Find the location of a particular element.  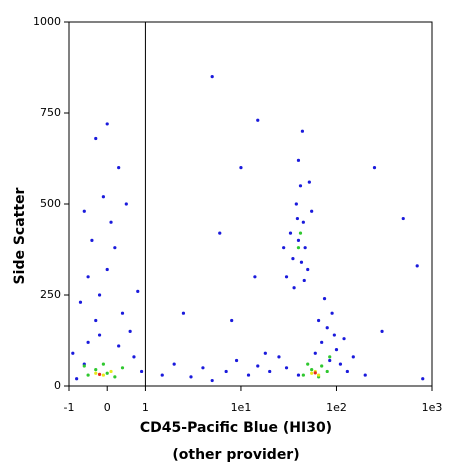

y-tick-label: 0 is located at coordinates (57, 385).